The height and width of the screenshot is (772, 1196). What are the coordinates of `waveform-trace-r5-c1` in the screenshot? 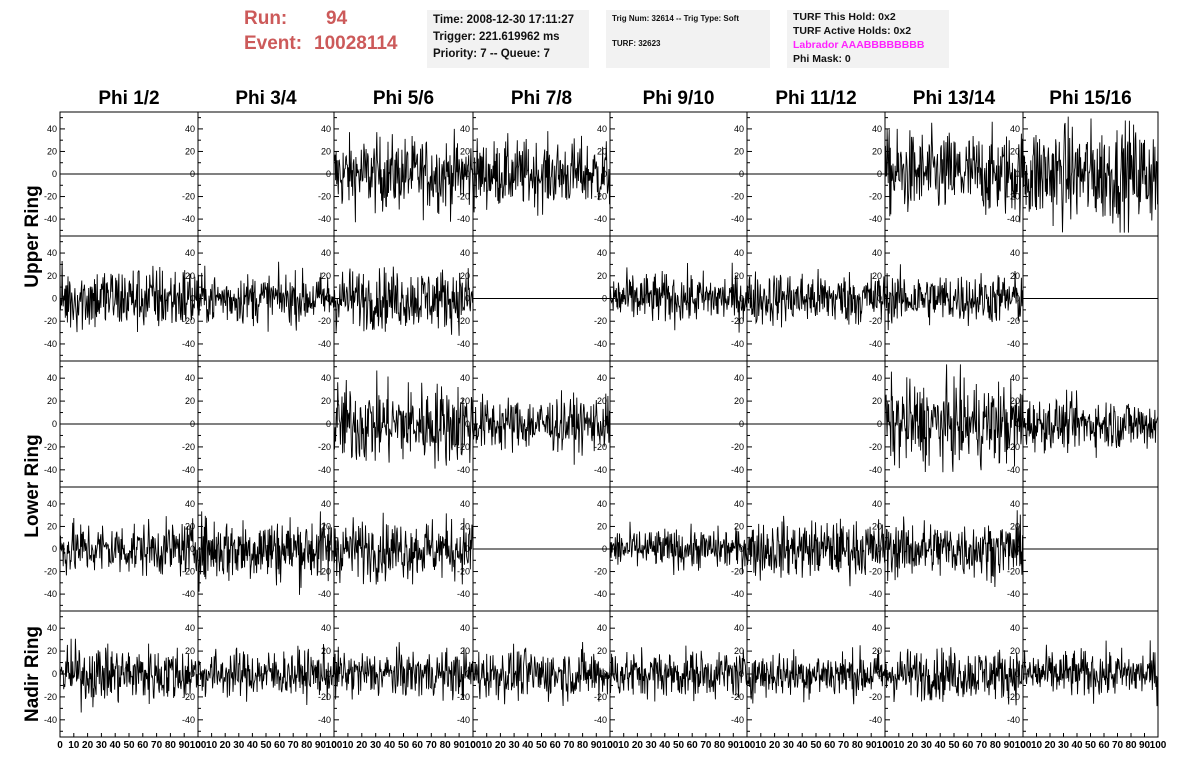 It's located at (129, 675).